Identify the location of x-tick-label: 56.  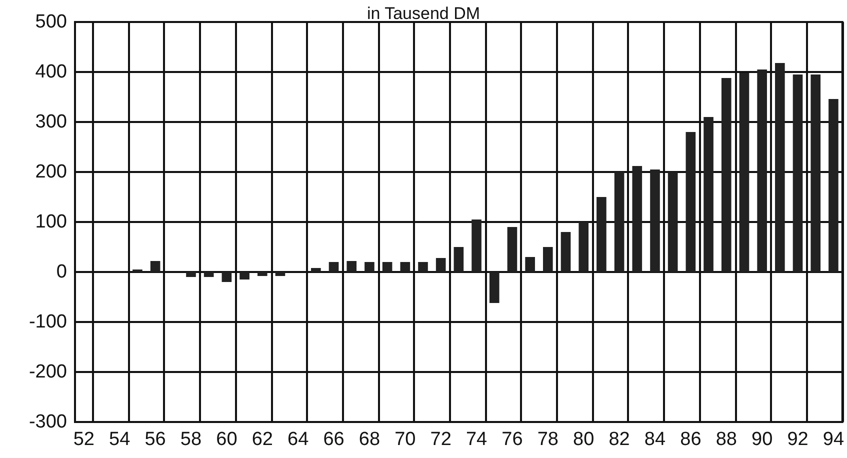
(155, 439).